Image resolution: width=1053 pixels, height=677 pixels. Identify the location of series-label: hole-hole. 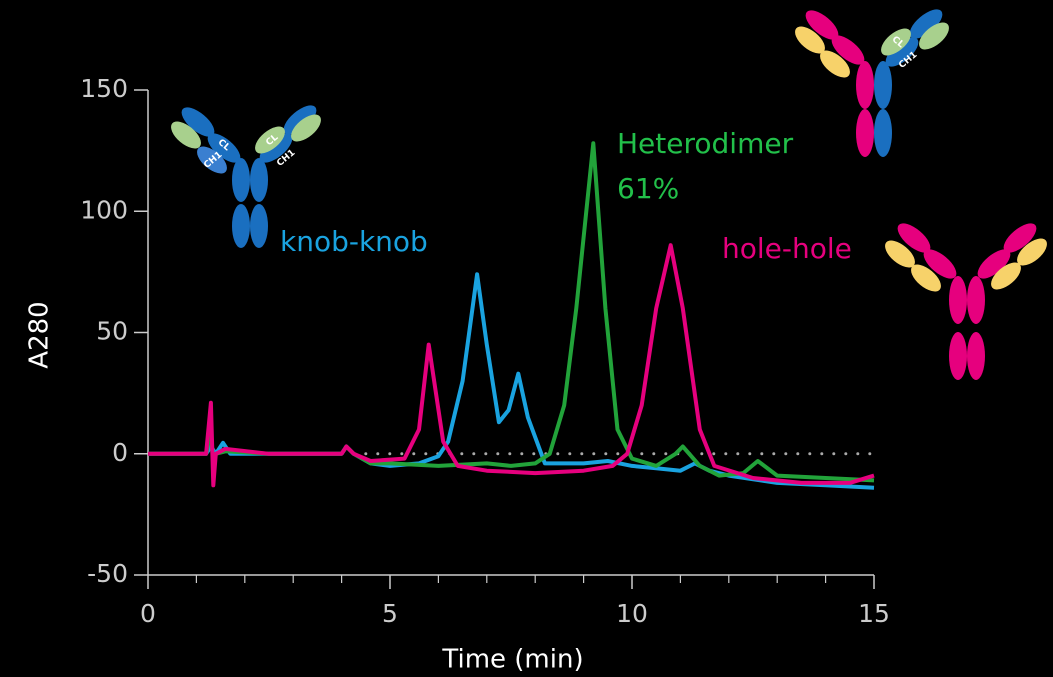
(787, 248).